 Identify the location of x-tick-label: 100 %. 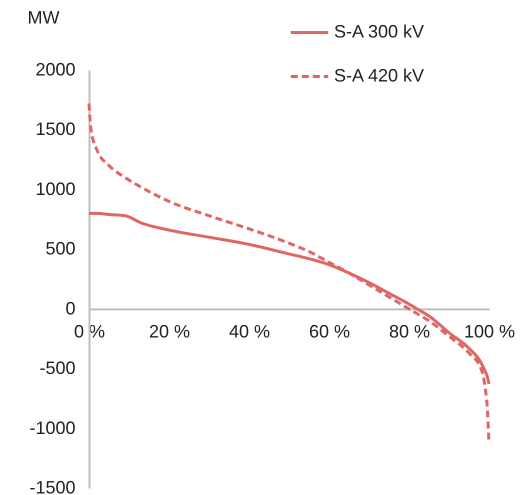
(490, 331).